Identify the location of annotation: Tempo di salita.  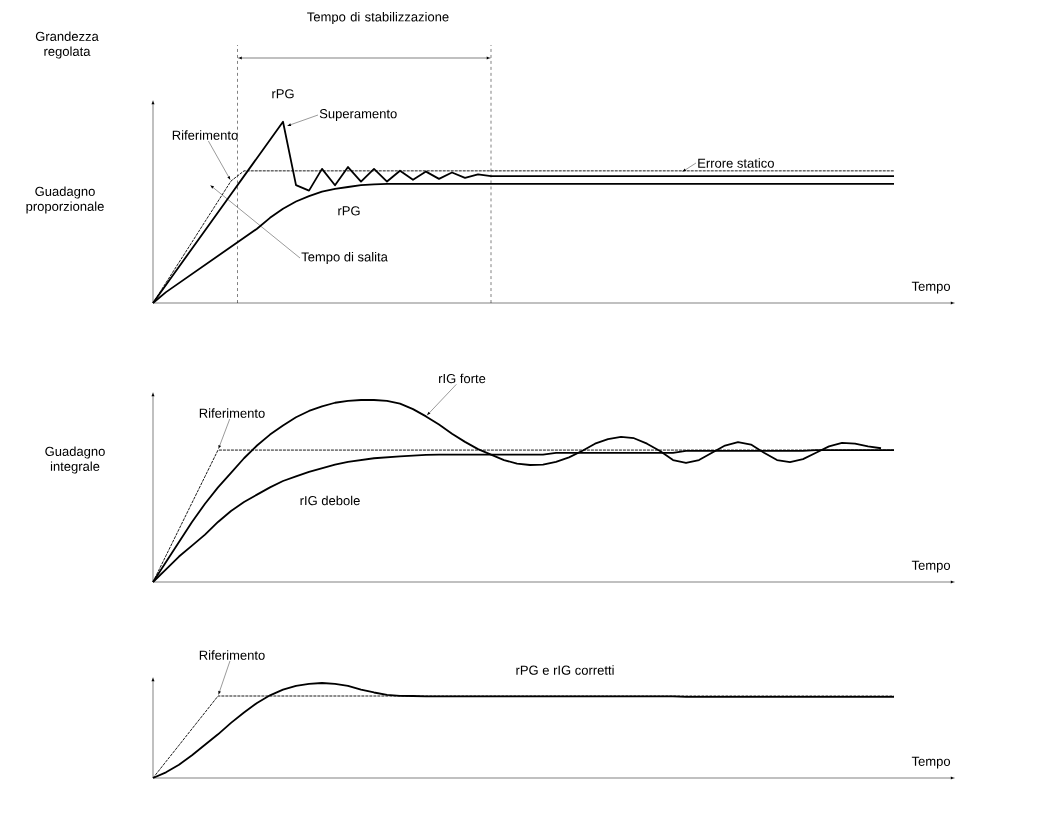
(344, 258).